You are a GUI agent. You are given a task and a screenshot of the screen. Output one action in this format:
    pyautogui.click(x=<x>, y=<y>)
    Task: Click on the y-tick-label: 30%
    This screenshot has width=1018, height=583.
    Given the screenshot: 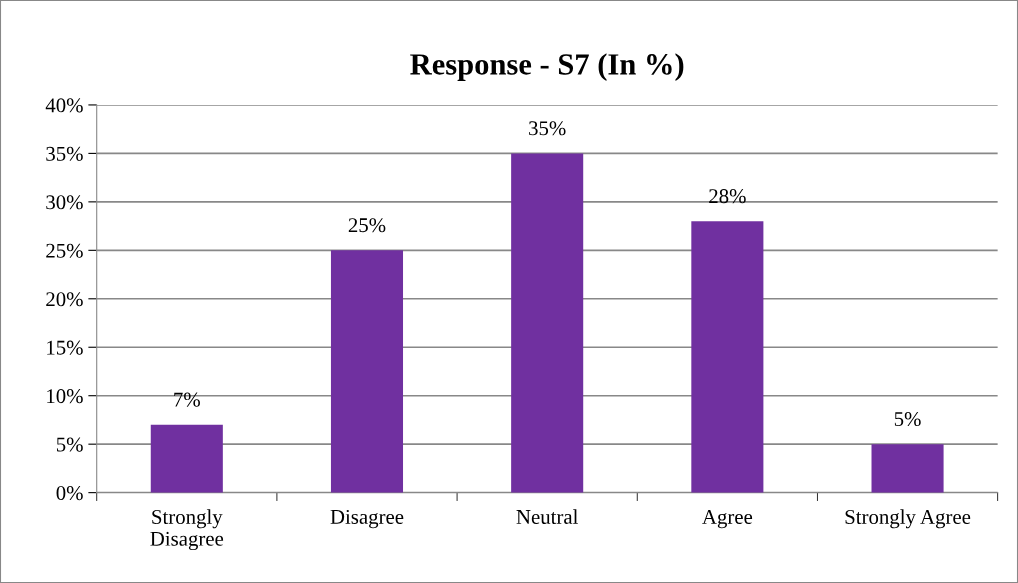 What is the action you would take?
    pyautogui.click(x=64, y=202)
    